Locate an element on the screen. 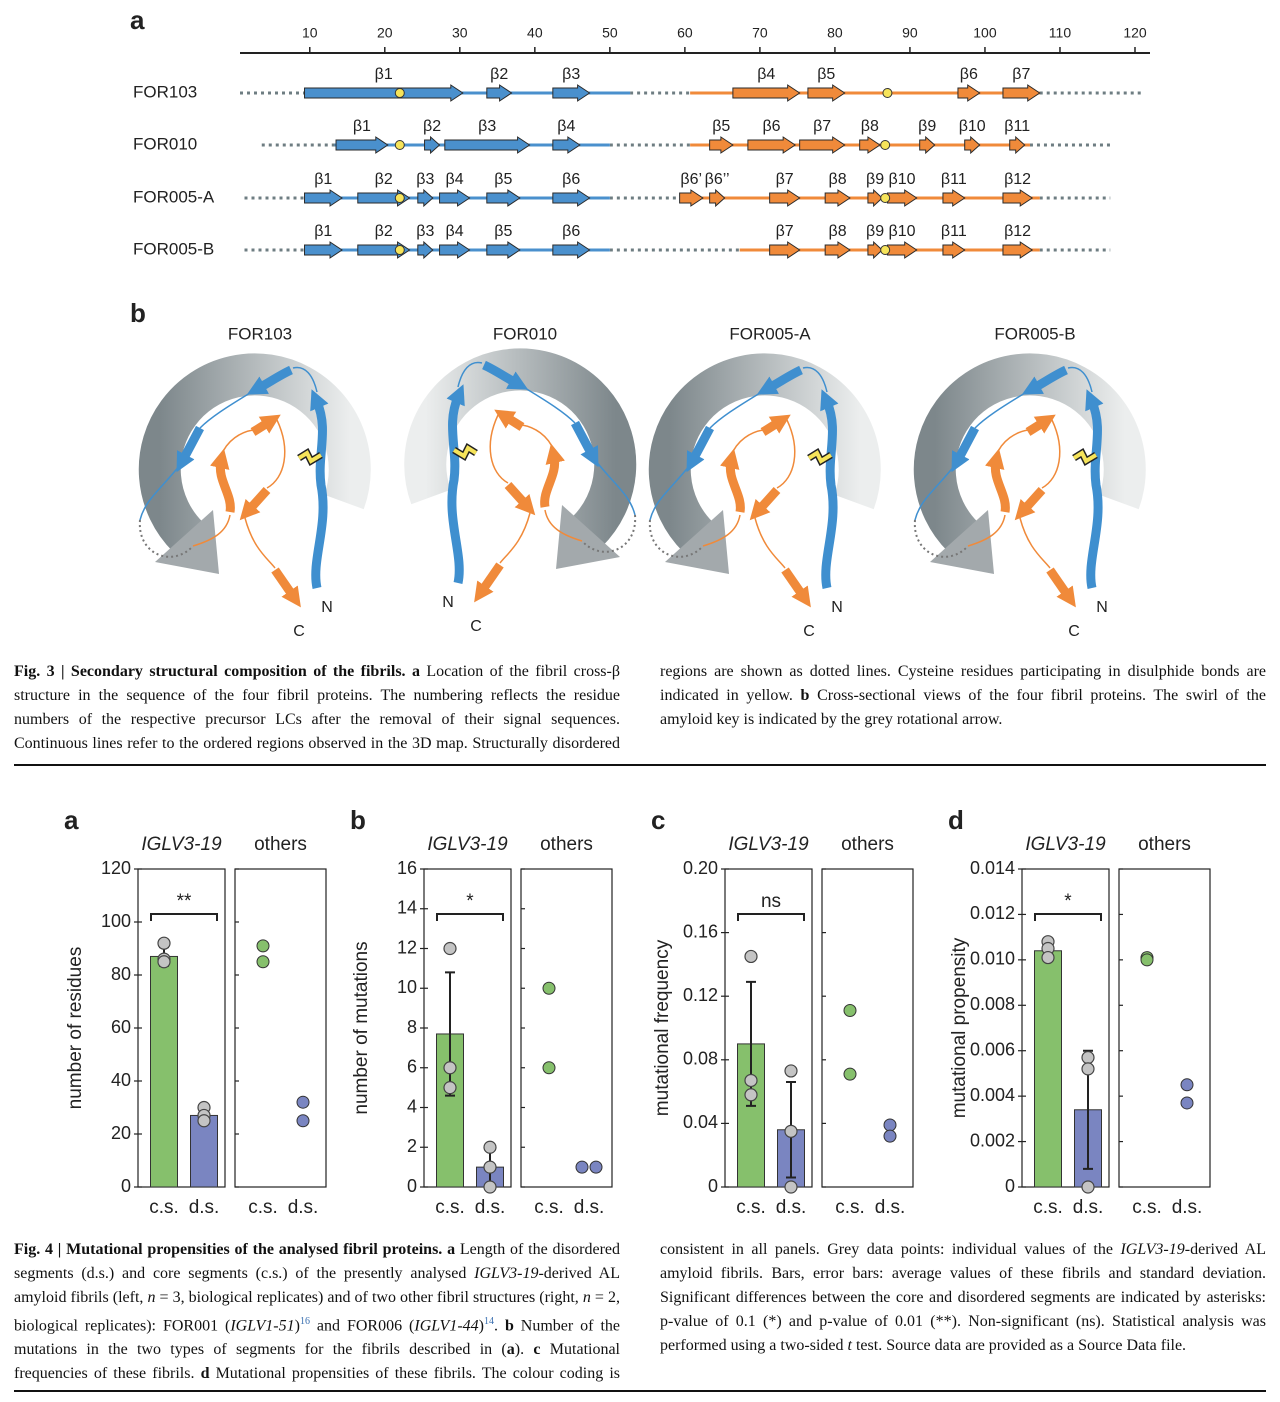  y-tick-label: 80 is located at coordinates (121, 974).